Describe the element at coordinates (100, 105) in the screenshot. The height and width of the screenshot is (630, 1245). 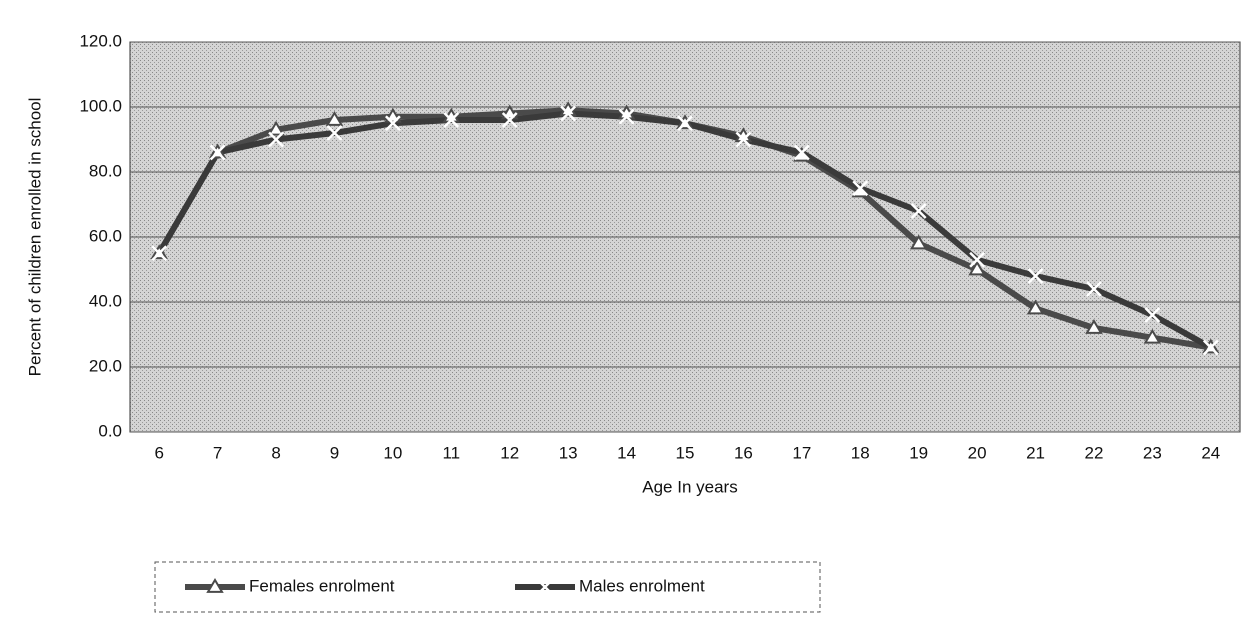
I see `y-tick-label: 100.0` at that location.